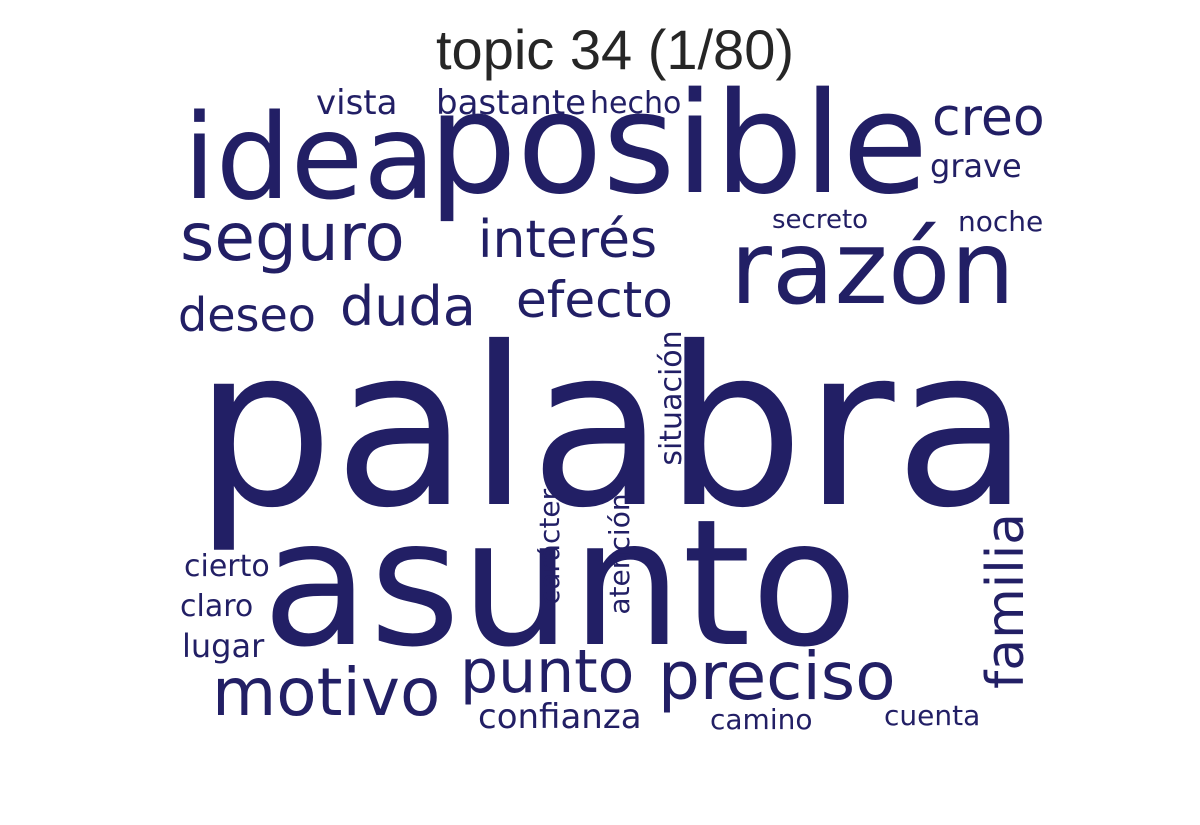 Image resolution: width=1200 pixels, height=825 pixels. What do you see at coordinates (615, 49) in the screenshot?
I see `cloud-title: topic 34 (1/80)` at bounding box center [615, 49].